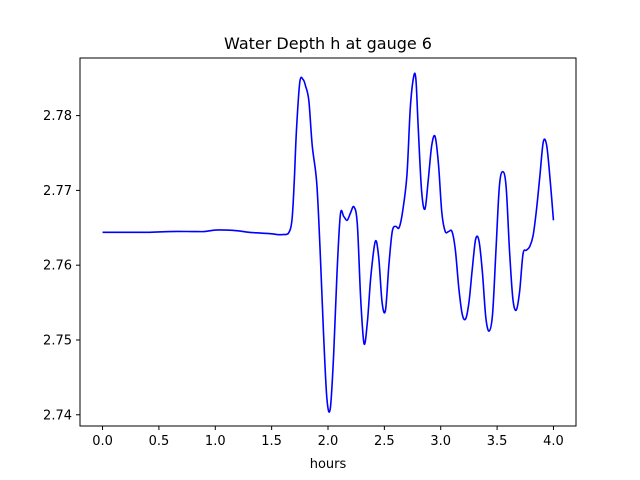 The height and width of the screenshot is (480, 640). What do you see at coordinates (553, 441) in the screenshot?
I see `x-tick-label: 4.0` at bounding box center [553, 441].